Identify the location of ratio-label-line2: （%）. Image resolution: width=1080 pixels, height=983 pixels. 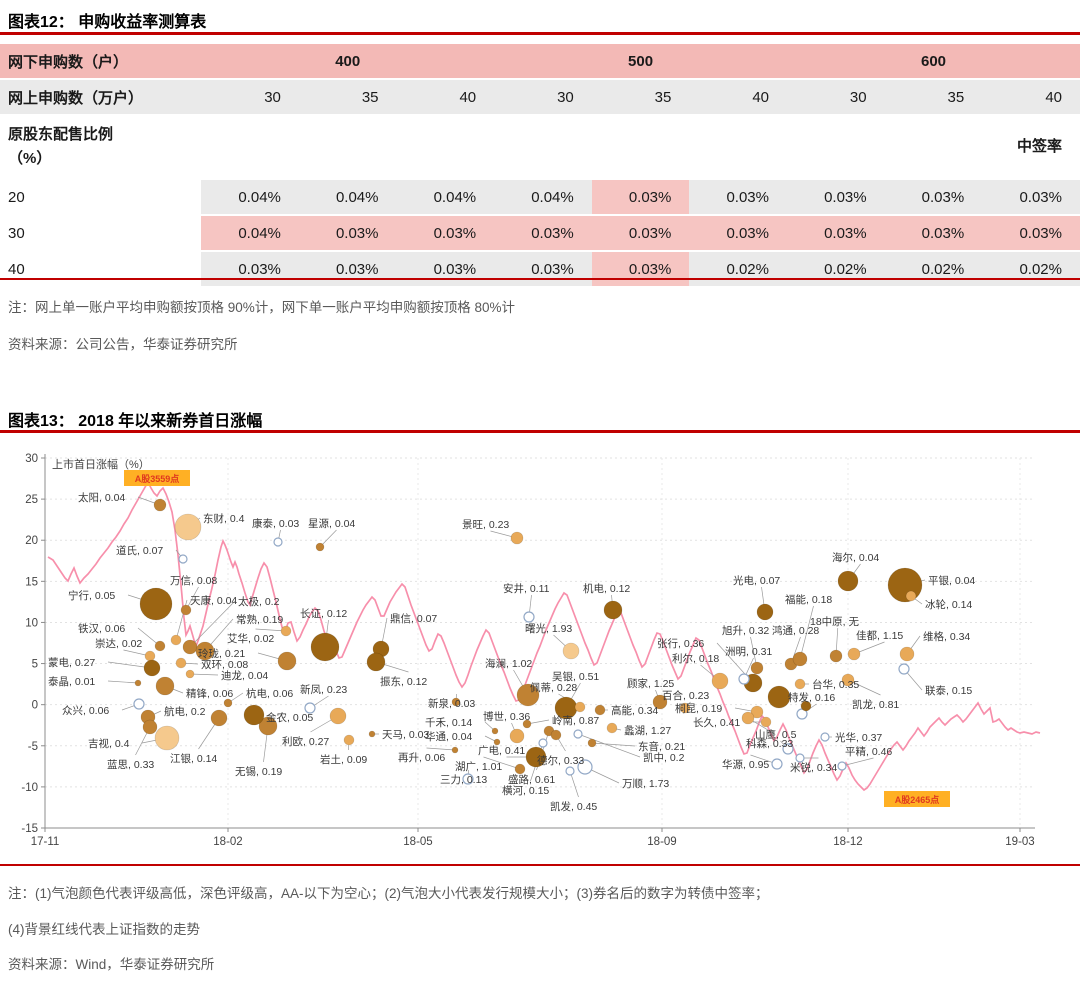
(30, 158).